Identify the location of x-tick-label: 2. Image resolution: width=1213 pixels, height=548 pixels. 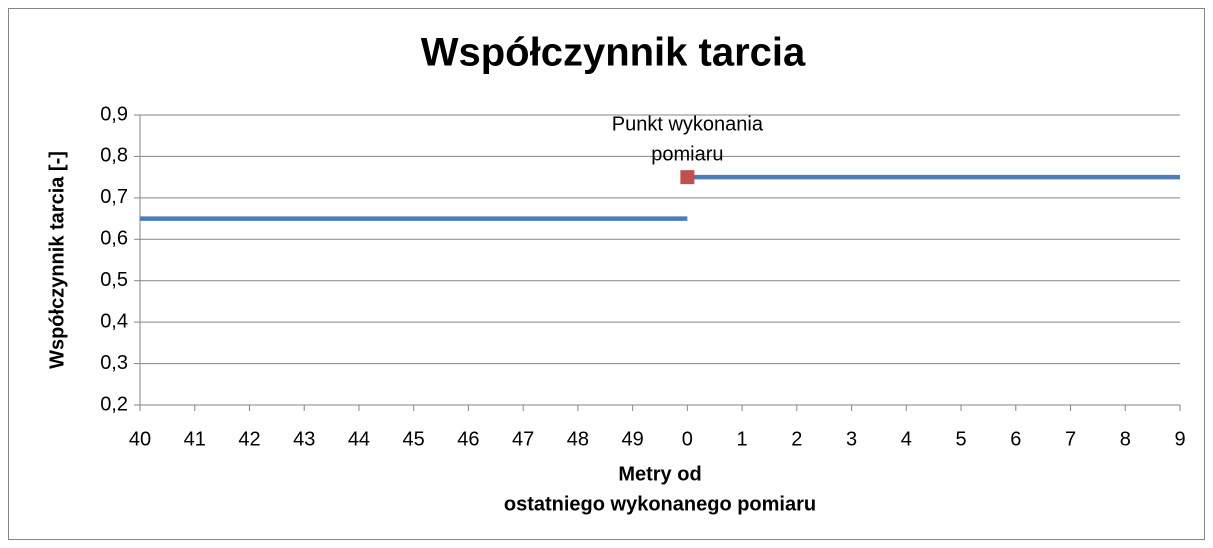
(796, 439).